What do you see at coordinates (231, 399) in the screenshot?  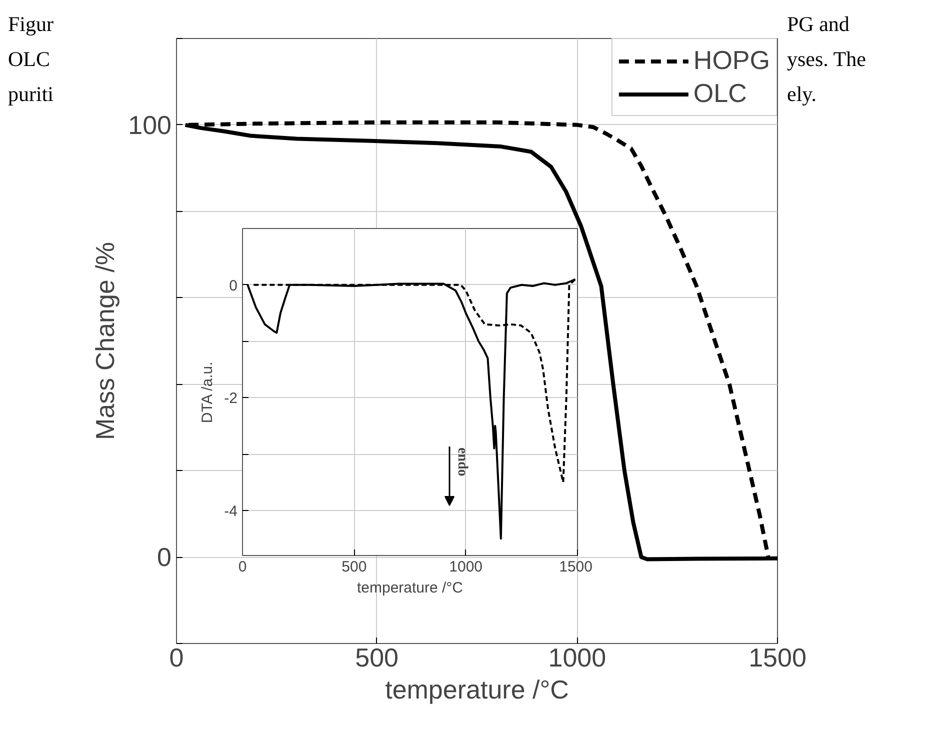 I see `y-tick-label: -2` at bounding box center [231, 399].